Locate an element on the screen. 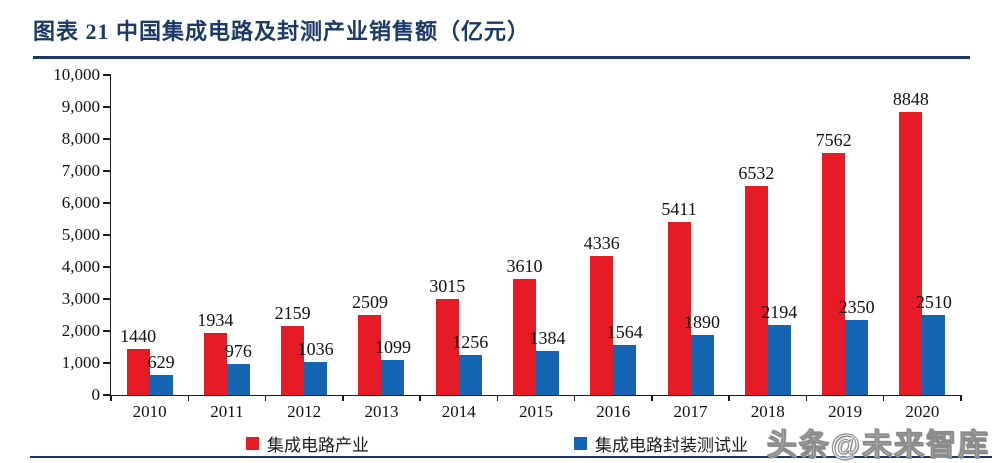 The width and height of the screenshot is (994, 463). packaging-testing-bar-2013 is located at coordinates (393, 377).